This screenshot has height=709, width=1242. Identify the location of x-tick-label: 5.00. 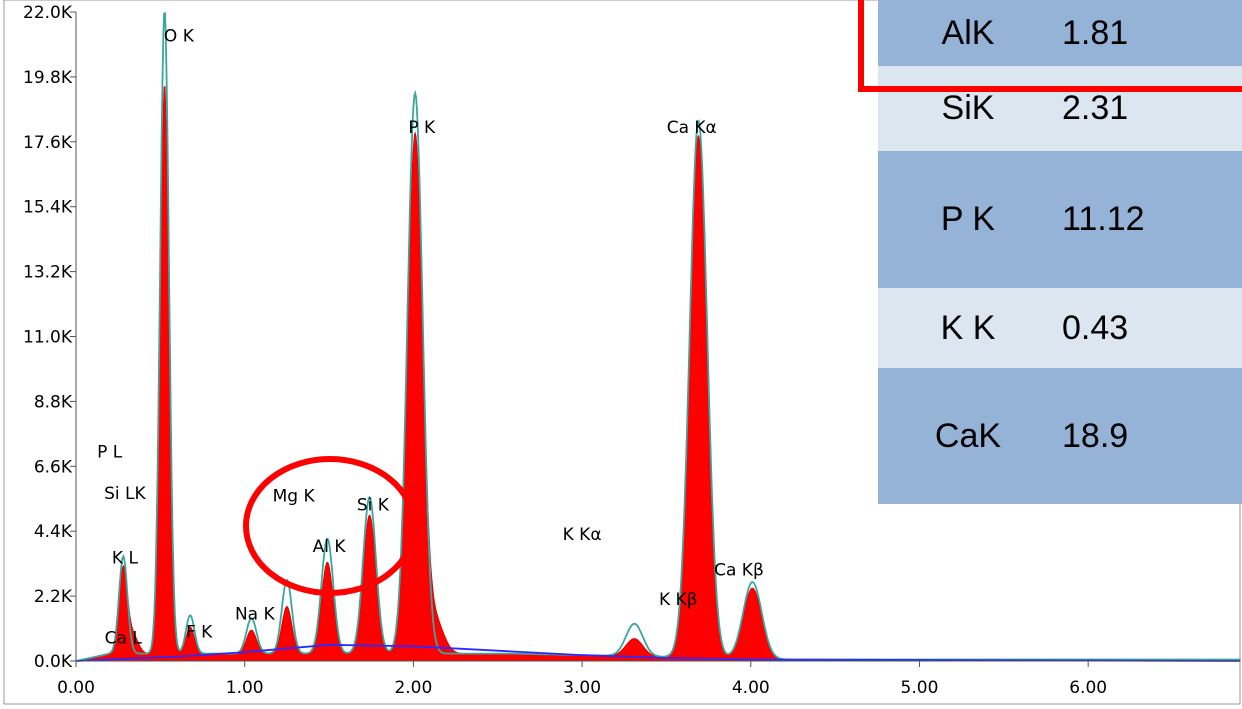
(920, 688).